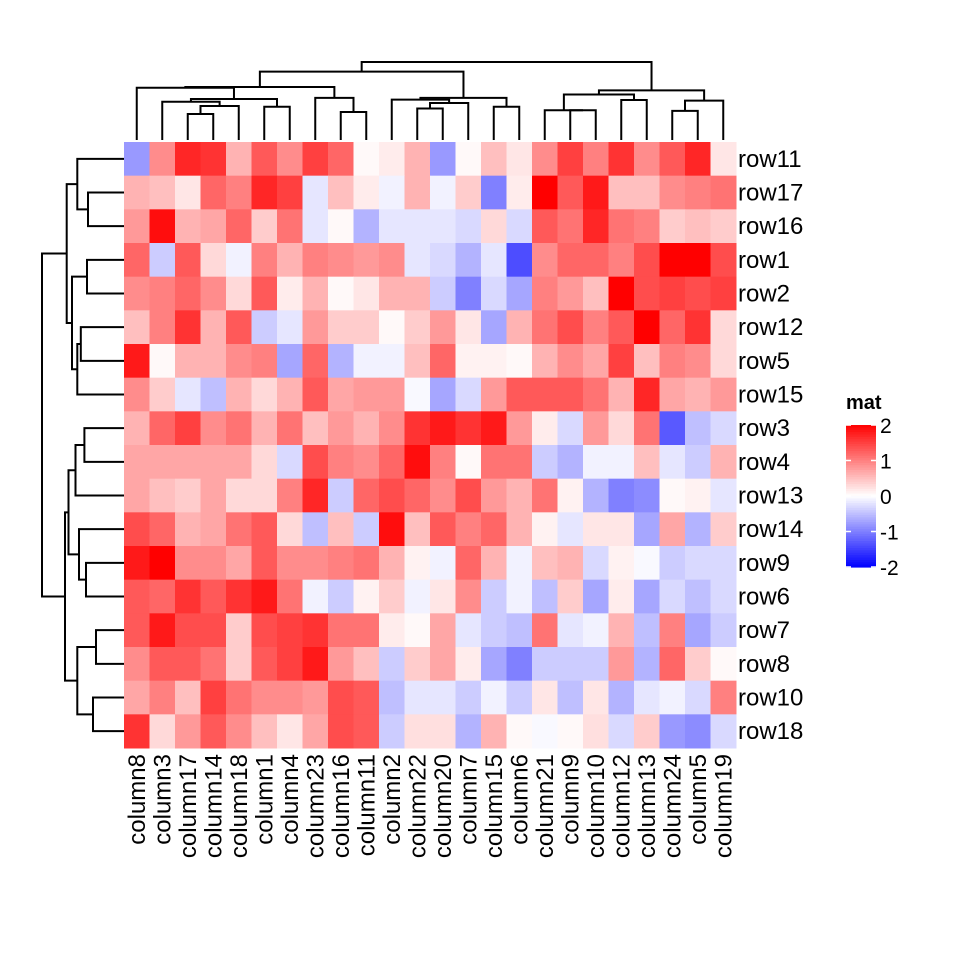 The width and height of the screenshot is (960, 960). Describe the element at coordinates (137, 799) in the screenshot. I see `column-label: column8` at that location.